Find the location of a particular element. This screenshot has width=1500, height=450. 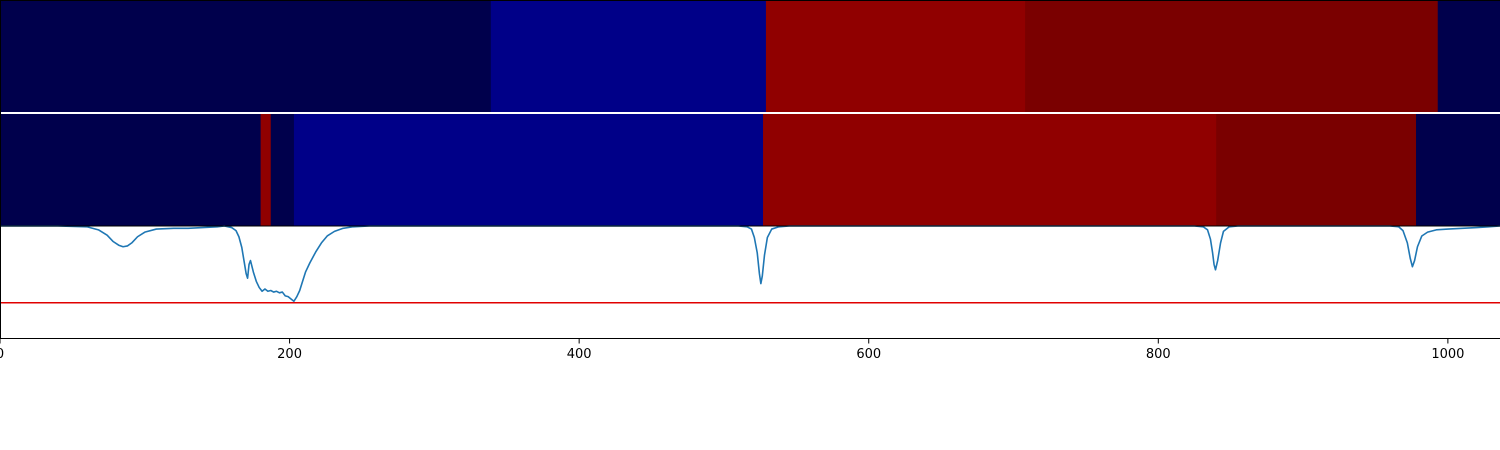

x-axis: 0 200 400 600 800 1000 is located at coordinates (732, 350).